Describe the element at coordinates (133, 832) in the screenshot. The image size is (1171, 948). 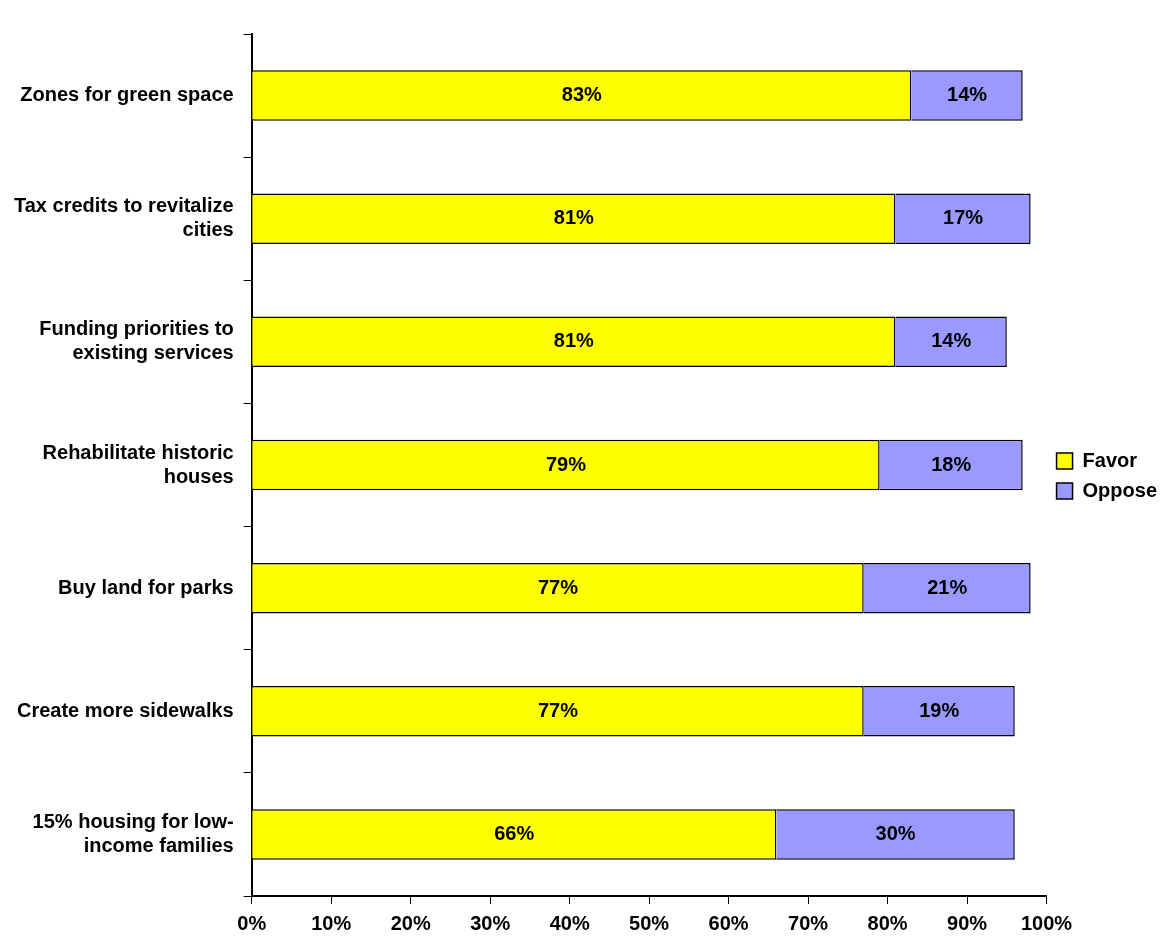
I see `y-tick-label: 15% housing for low-income families` at that location.